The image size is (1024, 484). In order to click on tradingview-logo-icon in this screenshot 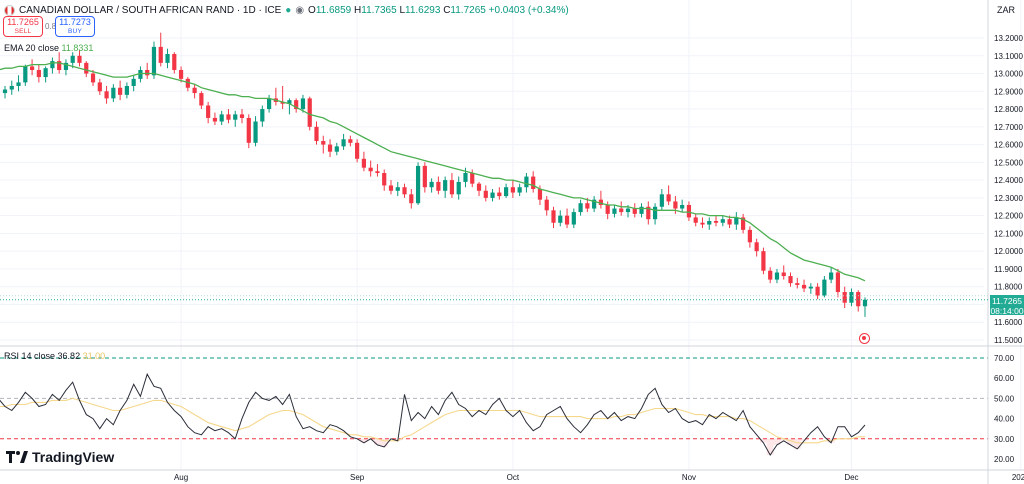, I will do `click(17, 457)`.